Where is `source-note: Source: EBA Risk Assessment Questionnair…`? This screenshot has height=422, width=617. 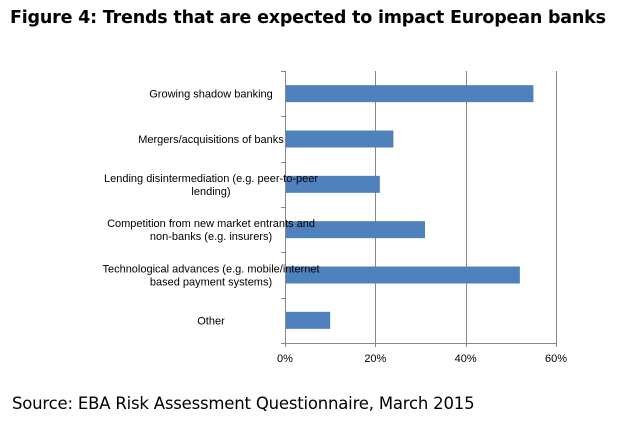 source-note: Source: EBA Risk Assessment Questionnair… is located at coordinates (243, 403).